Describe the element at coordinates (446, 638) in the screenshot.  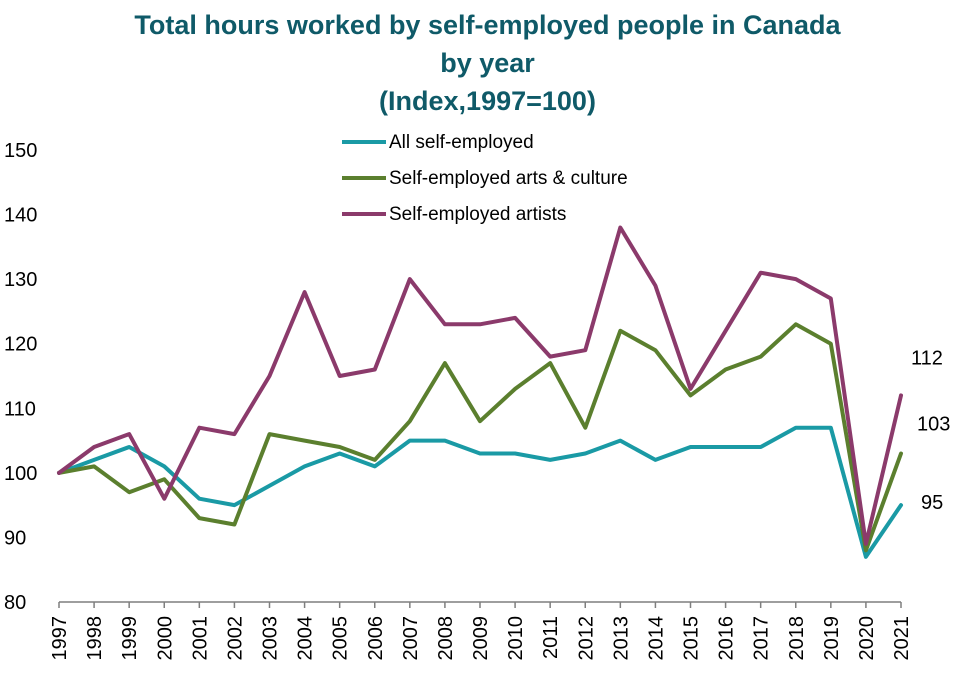
I see `x-tick-label: 2008` at that location.